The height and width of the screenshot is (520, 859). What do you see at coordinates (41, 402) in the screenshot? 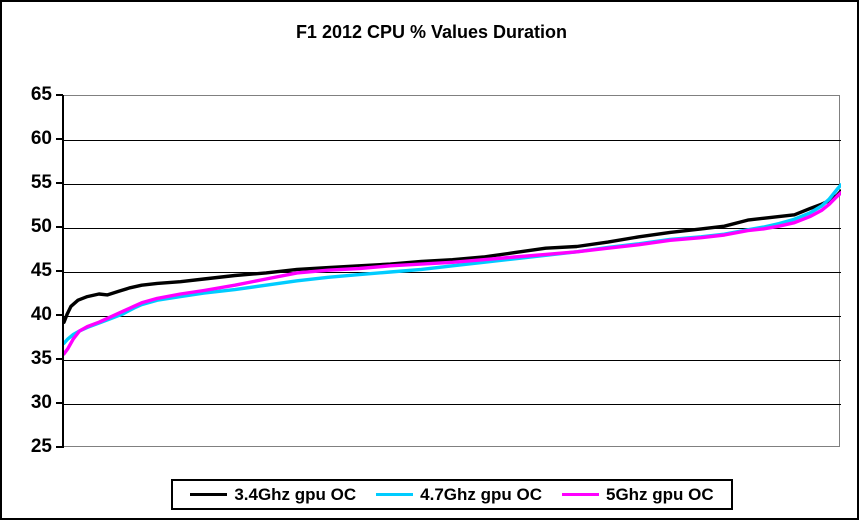
I see `y-tick-label-30: 30` at bounding box center [41, 402].